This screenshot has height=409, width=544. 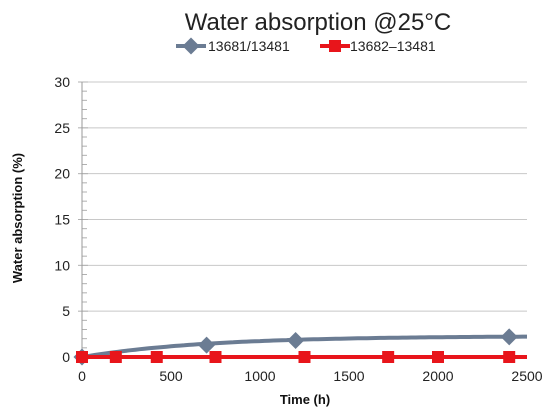 I want to click on legend: 13681/13481 13682–13481, so click(x=306, y=46).